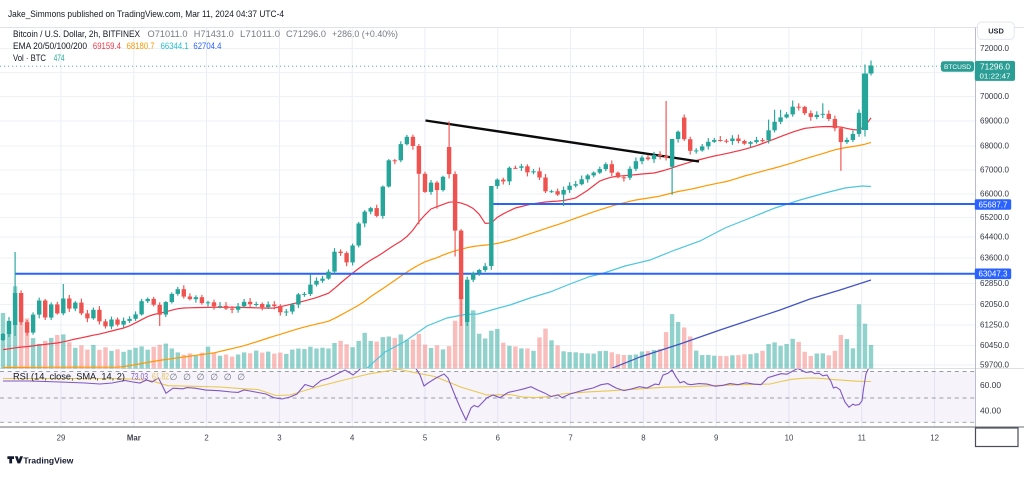  What do you see at coordinates (957, 67) in the screenshot?
I see `svg-text: BTCUSD` at bounding box center [957, 67].